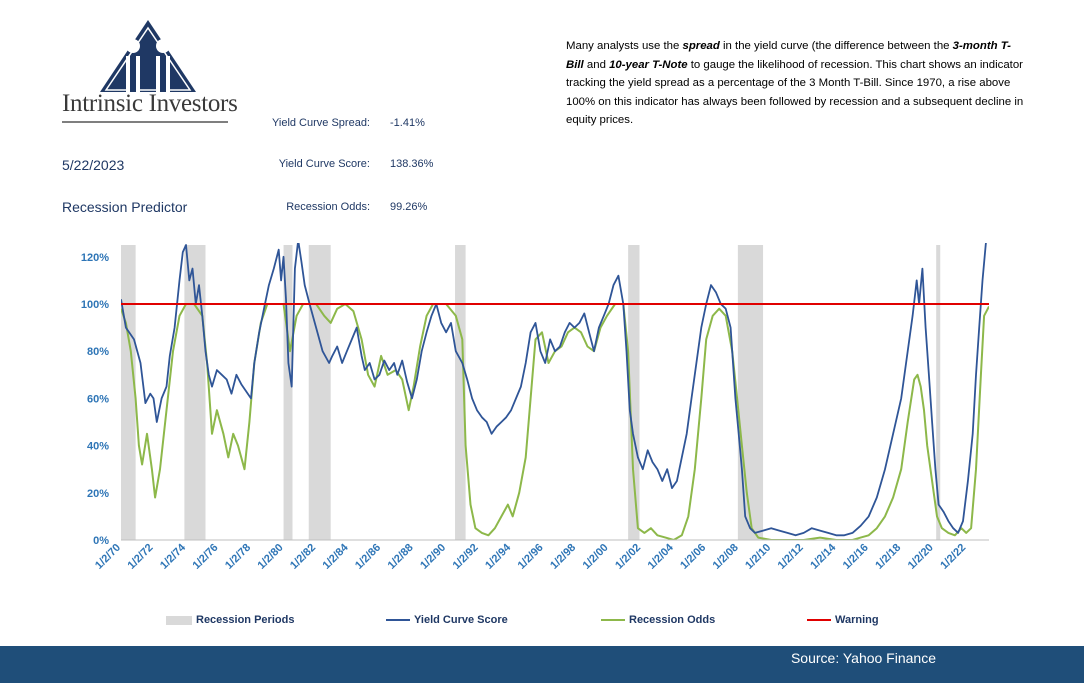 The width and height of the screenshot is (1084, 683). Describe the element at coordinates (93, 165) in the screenshot. I see `report-date: 5/22/2023` at that location.